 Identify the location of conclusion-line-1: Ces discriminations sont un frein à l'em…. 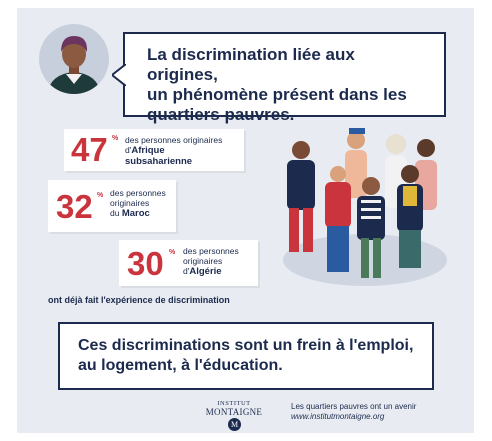
(246, 345).